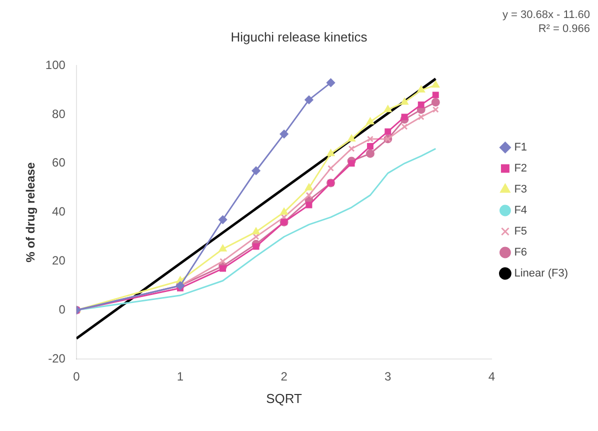  Describe the element at coordinates (59, 211) in the screenshot. I see `y-tick-label: 40` at that location.